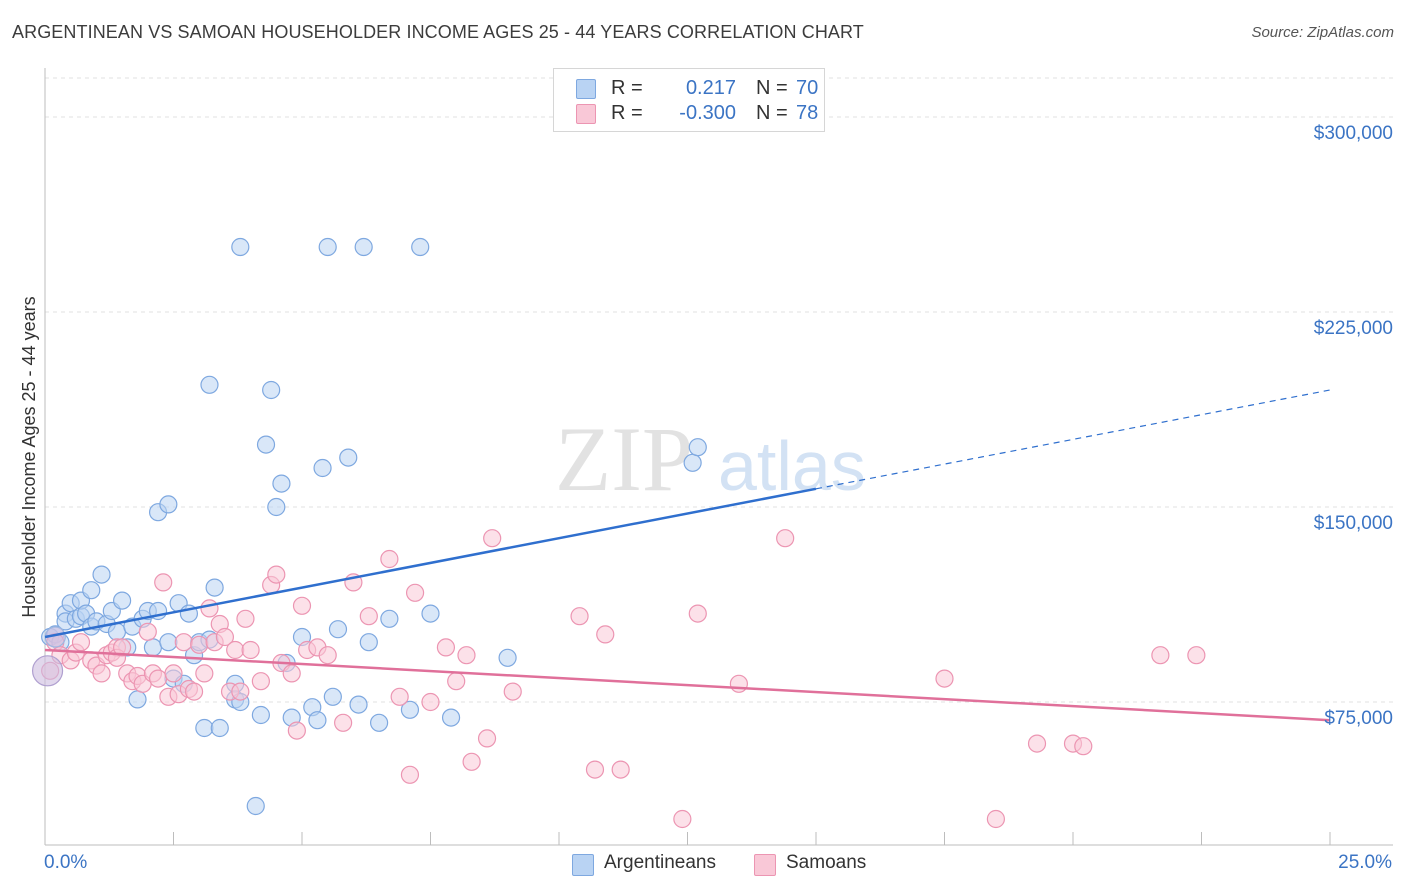  Describe the element at coordinates (66, 862) in the screenshot. I see `x-tick-label-min: 0.0%` at that location.